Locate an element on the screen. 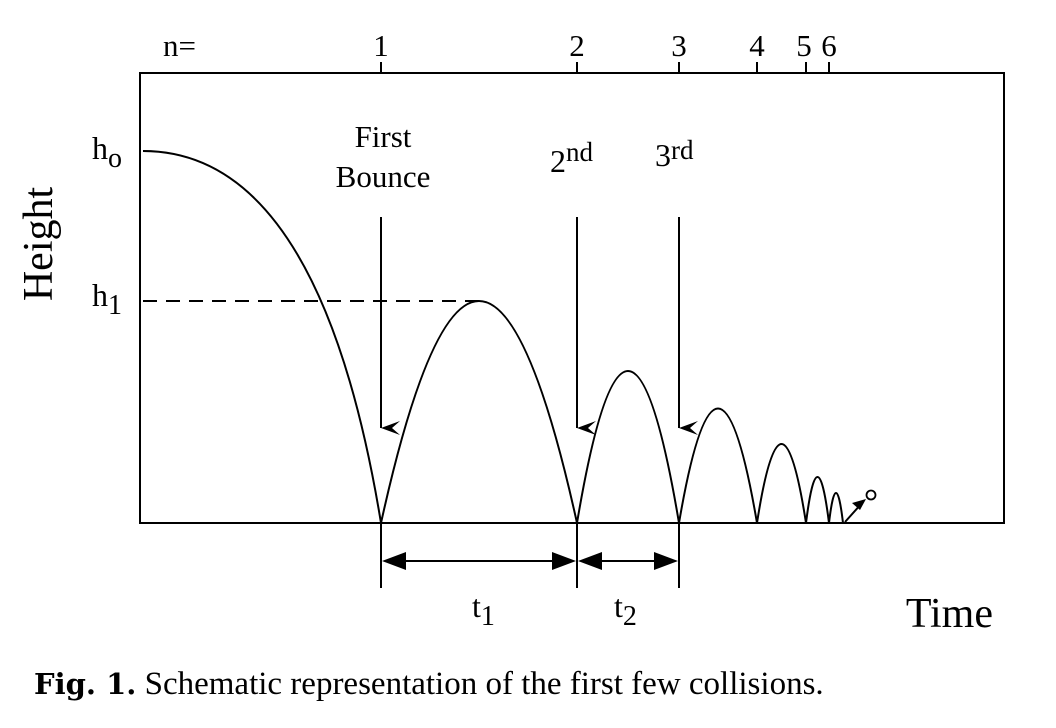 The width and height of the screenshot is (1056, 728). first-bounce-label-line1: First is located at coordinates (383, 136).